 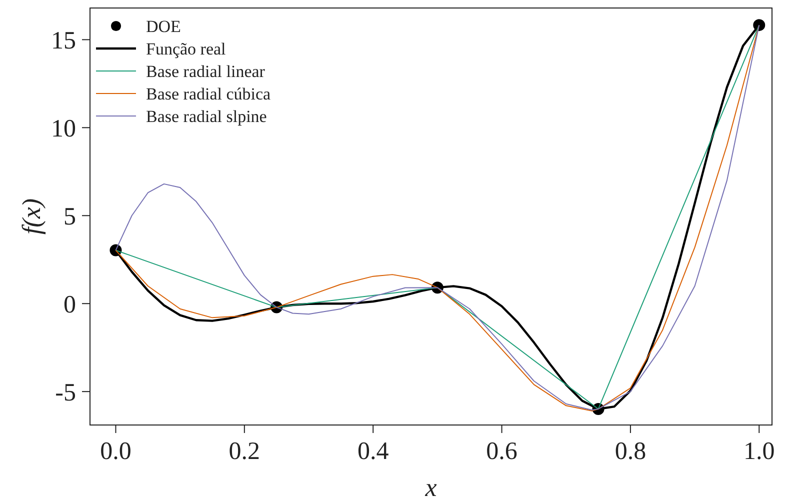 What do you see at coordinates (431, 486) in the screenshot?
I see `x-axis-title: x` at bounding box center [431, 486].